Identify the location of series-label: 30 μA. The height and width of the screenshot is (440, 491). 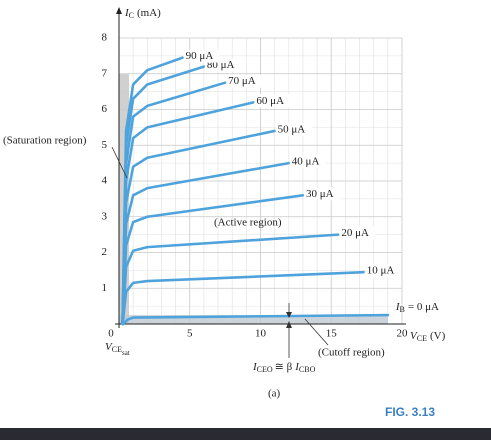
(320, 194).